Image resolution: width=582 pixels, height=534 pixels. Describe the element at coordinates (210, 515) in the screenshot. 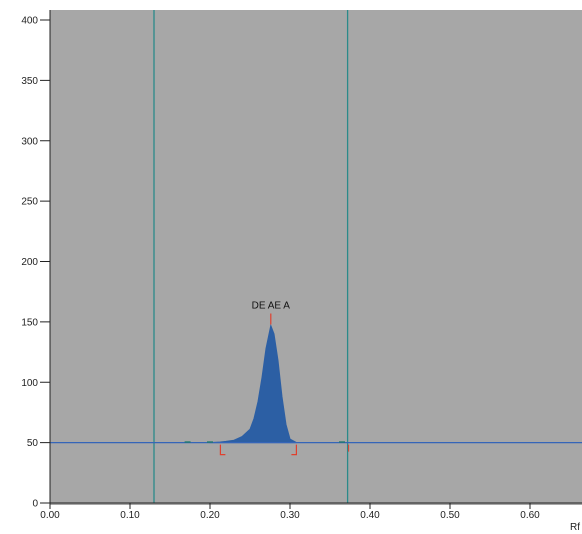

I see `x-tick-label-0.20: 0.20` at that location.